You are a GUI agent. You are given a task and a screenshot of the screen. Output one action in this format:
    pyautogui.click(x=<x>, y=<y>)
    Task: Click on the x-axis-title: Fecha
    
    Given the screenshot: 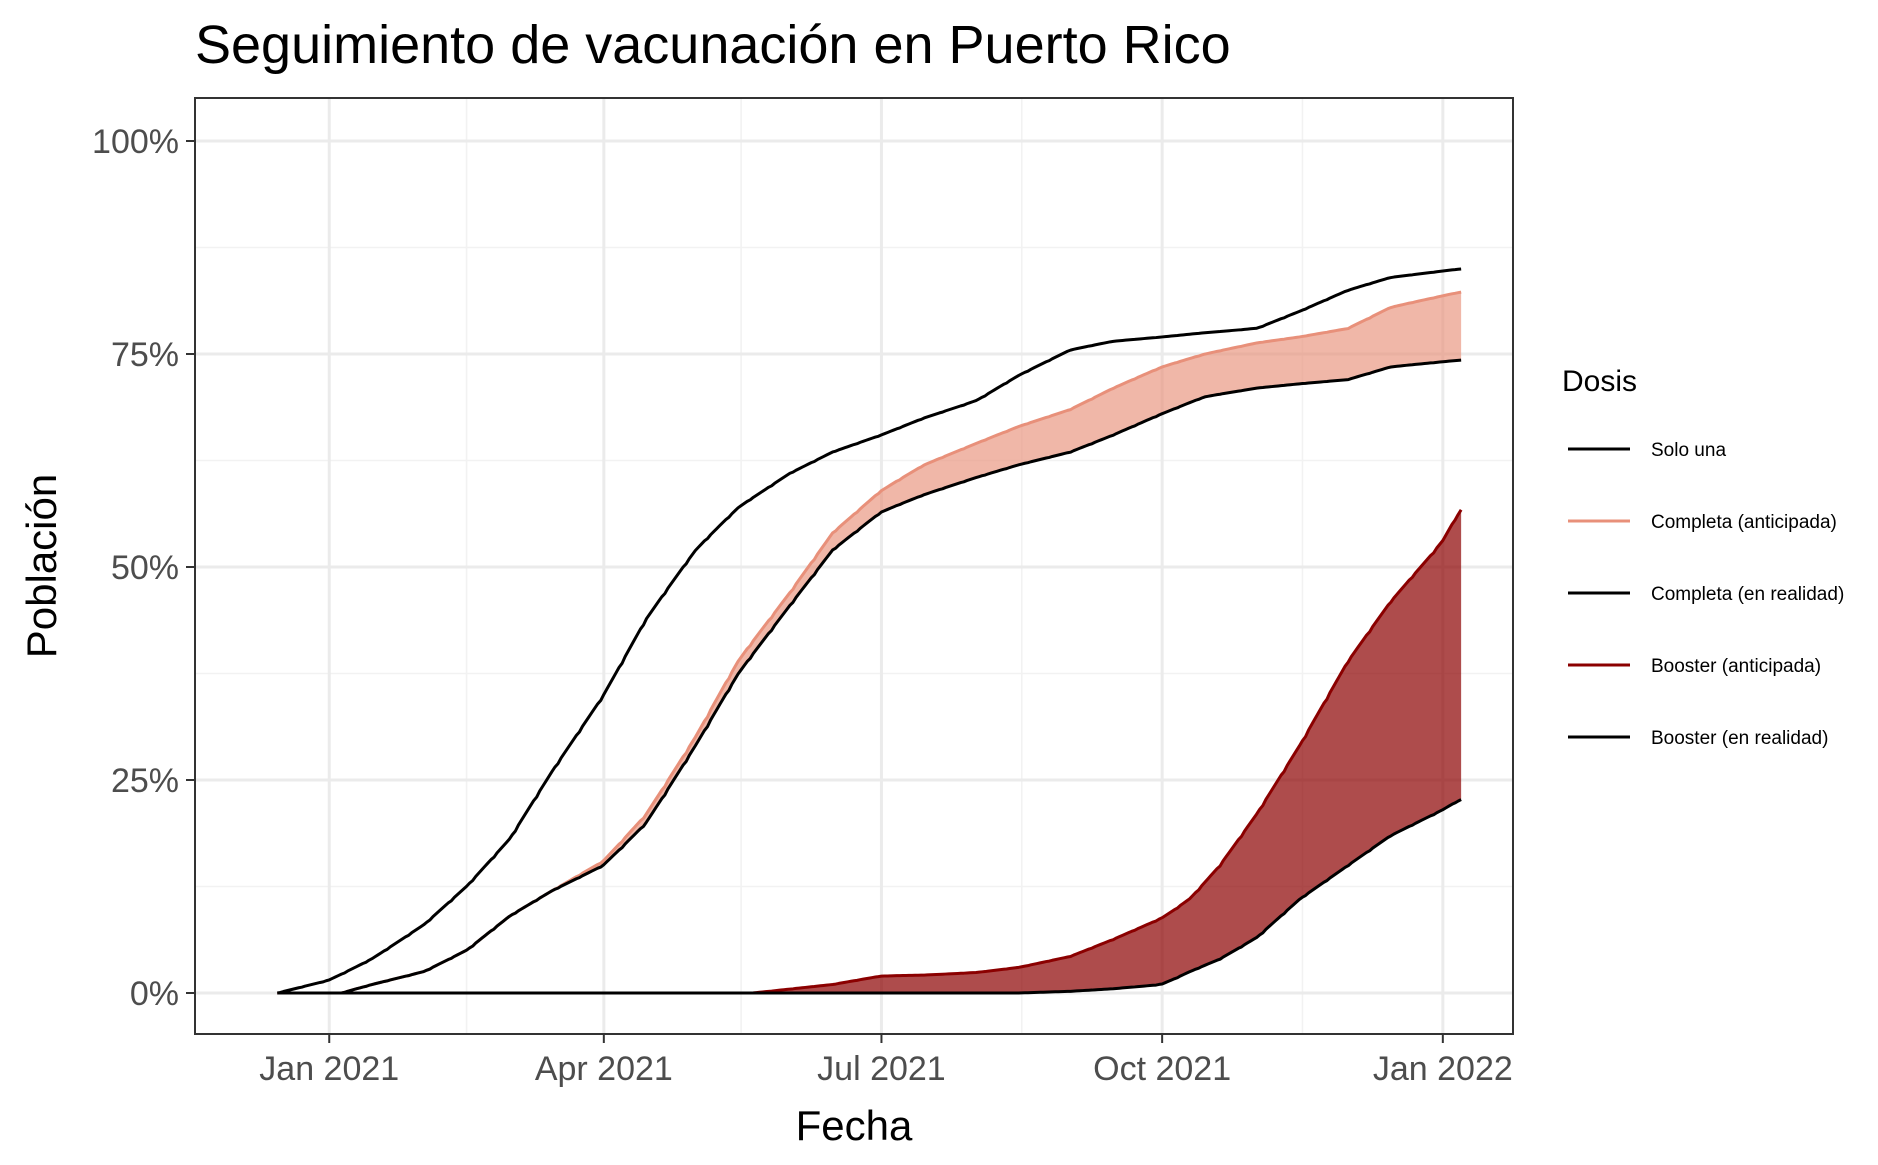 What is the action you would take?
    pyautogui.click(x=854, y=1125)
    